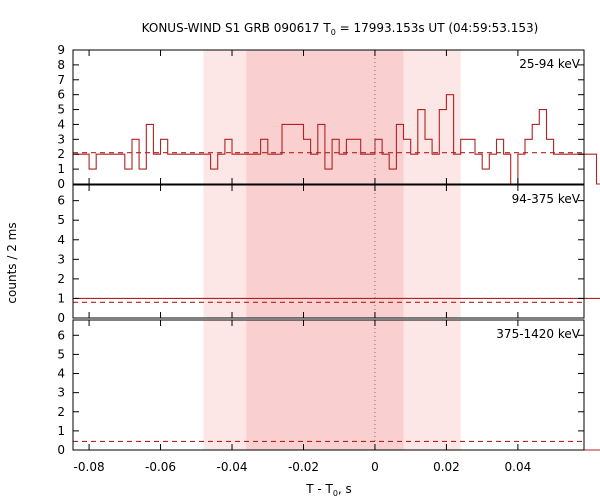 Image resolution: width=600 pixels, height=500 pixels. I want to click on y-tick-label: 7, so click(61, 80).